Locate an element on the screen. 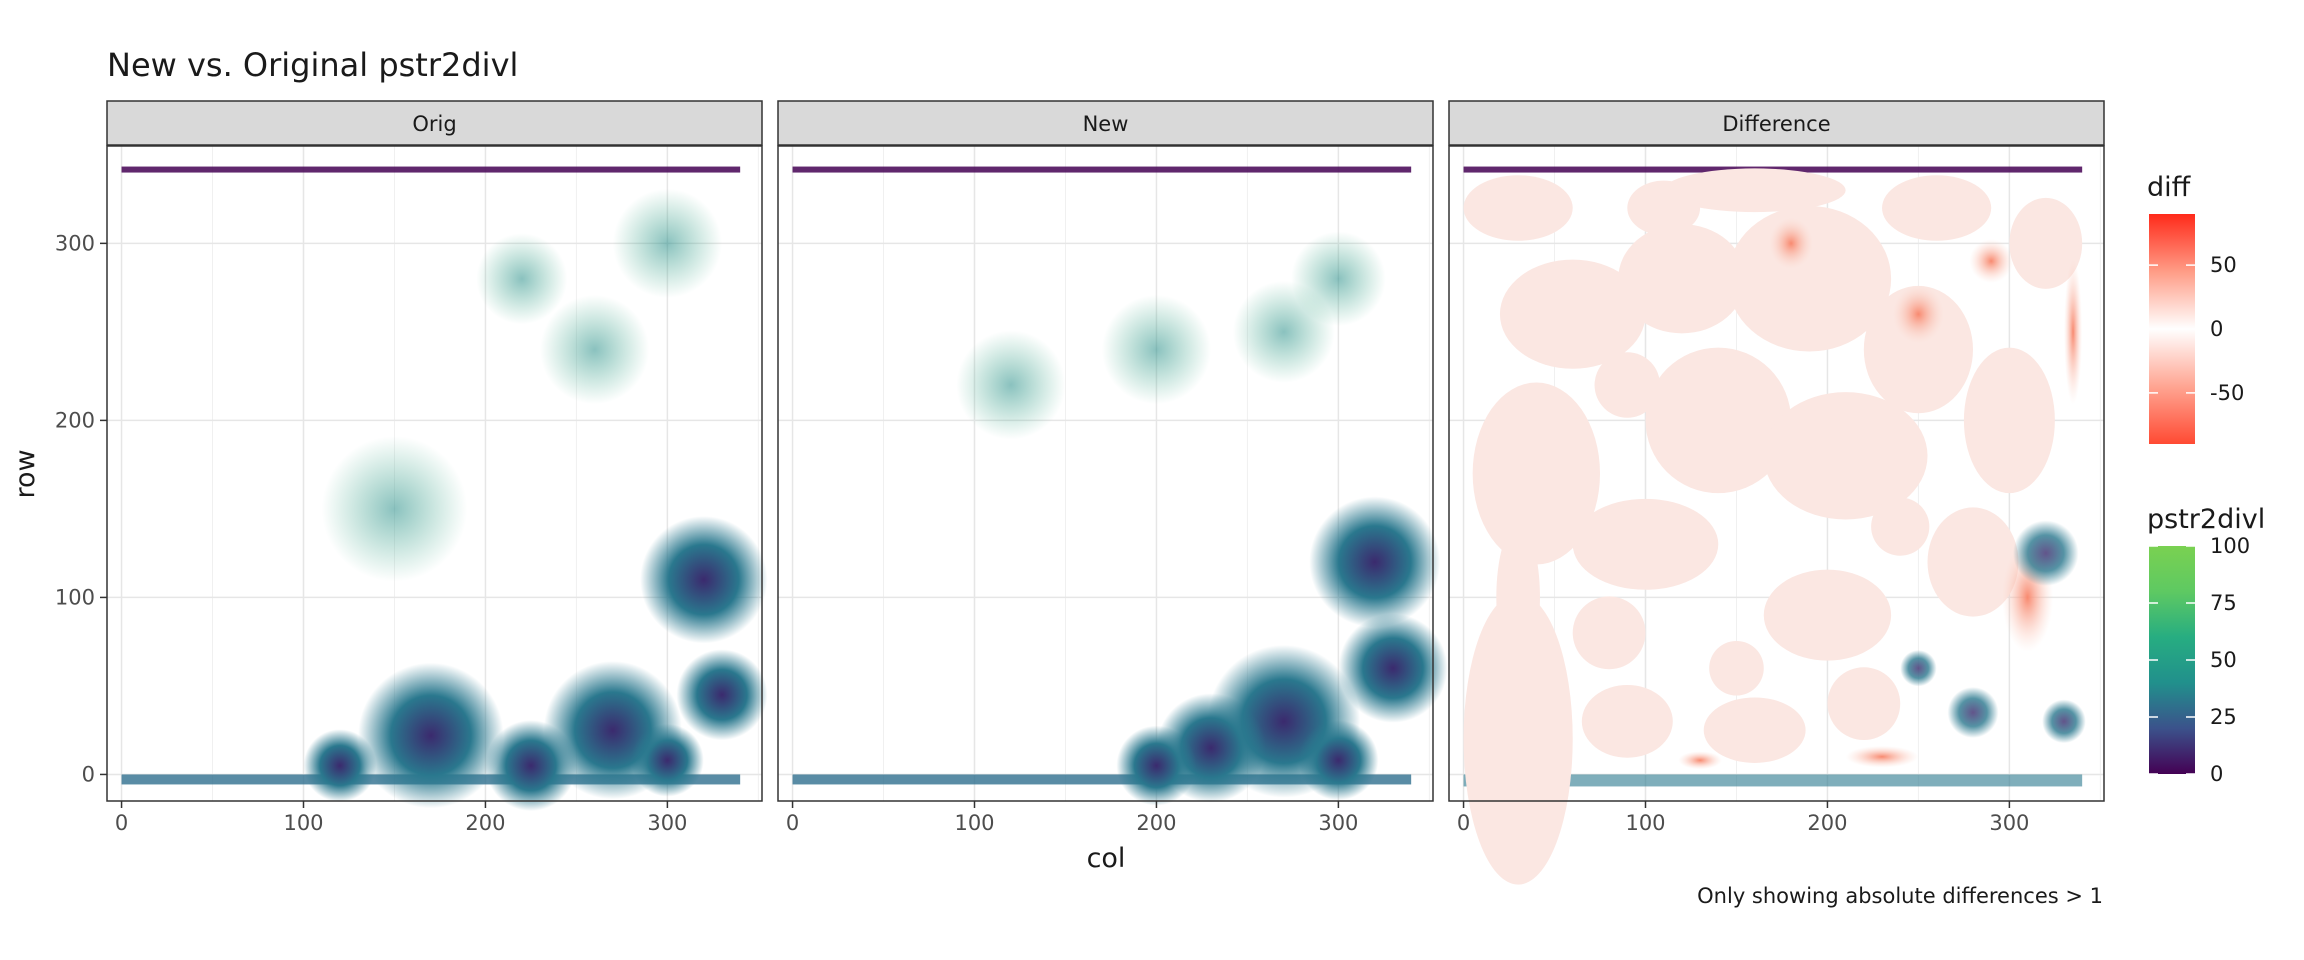  legend-title: pstr2divl is located at coordinates (2206, 519).